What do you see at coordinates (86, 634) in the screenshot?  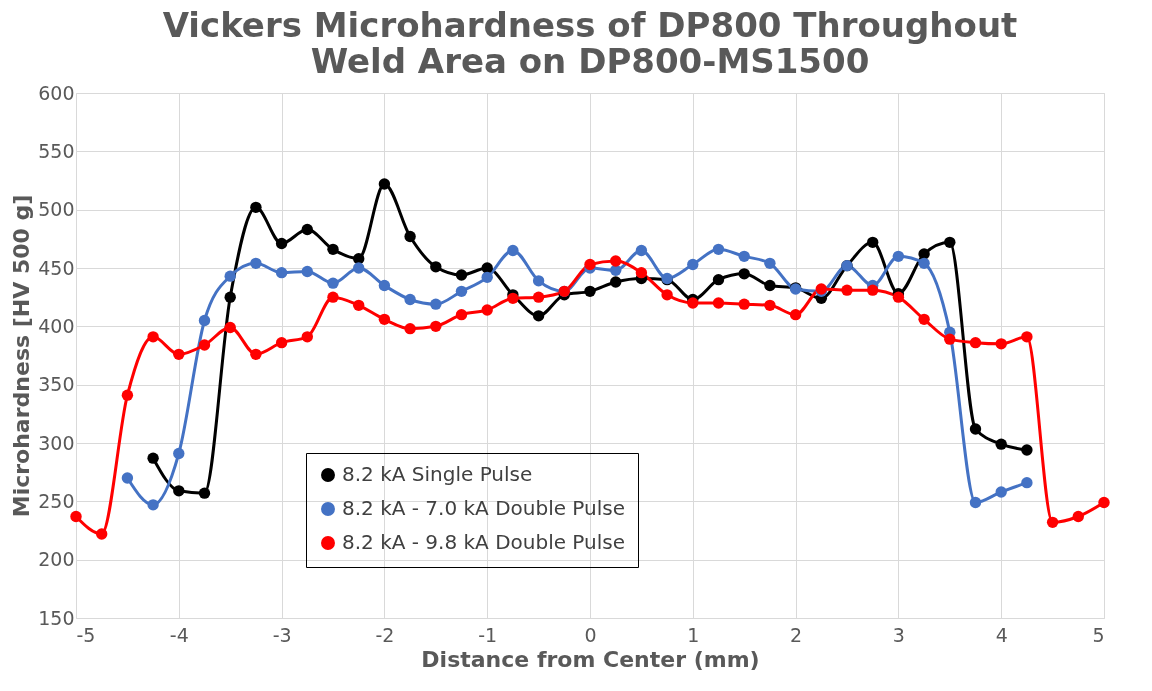 I see `x-tick-label: -5` at bounding box center [86, 634].